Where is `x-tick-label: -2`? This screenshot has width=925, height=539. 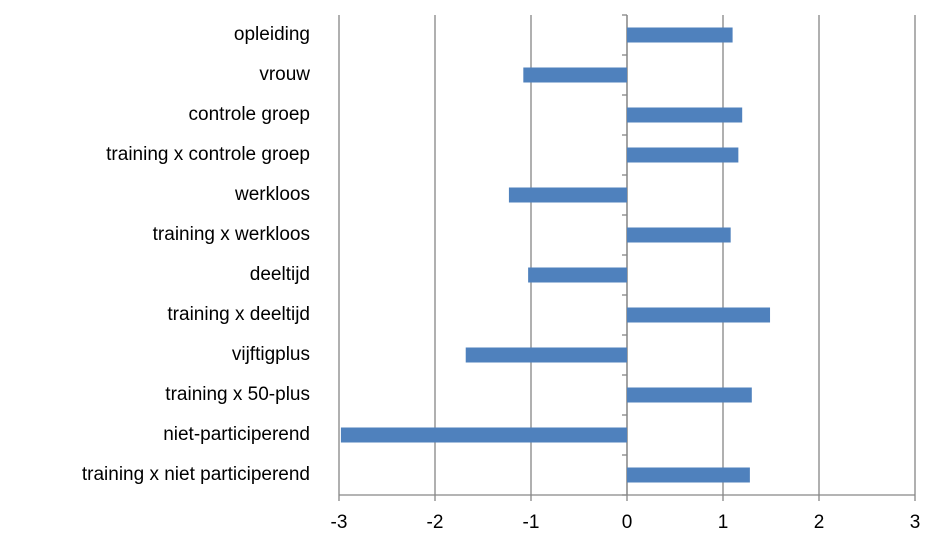
x-tick-label: -2 is located at coordinates (435, 522).